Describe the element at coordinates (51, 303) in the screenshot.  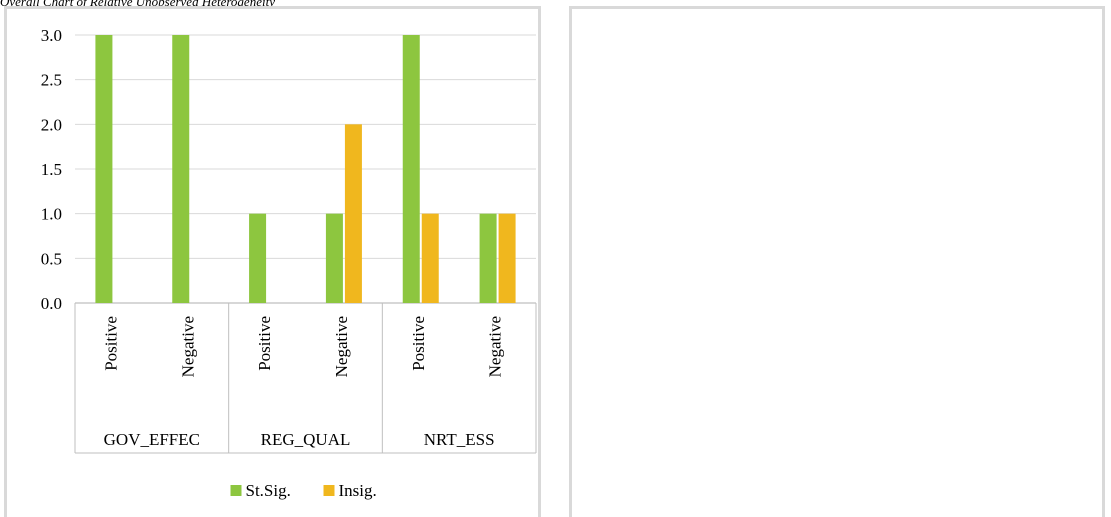
I see `y-tick-label: 0.0` at that location.